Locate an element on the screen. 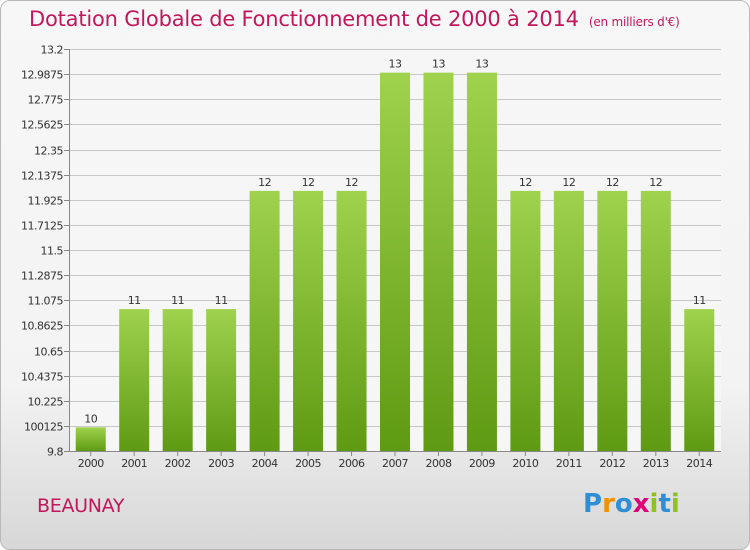  x-tick-label: 2009 is located at coordinates (482, 463).